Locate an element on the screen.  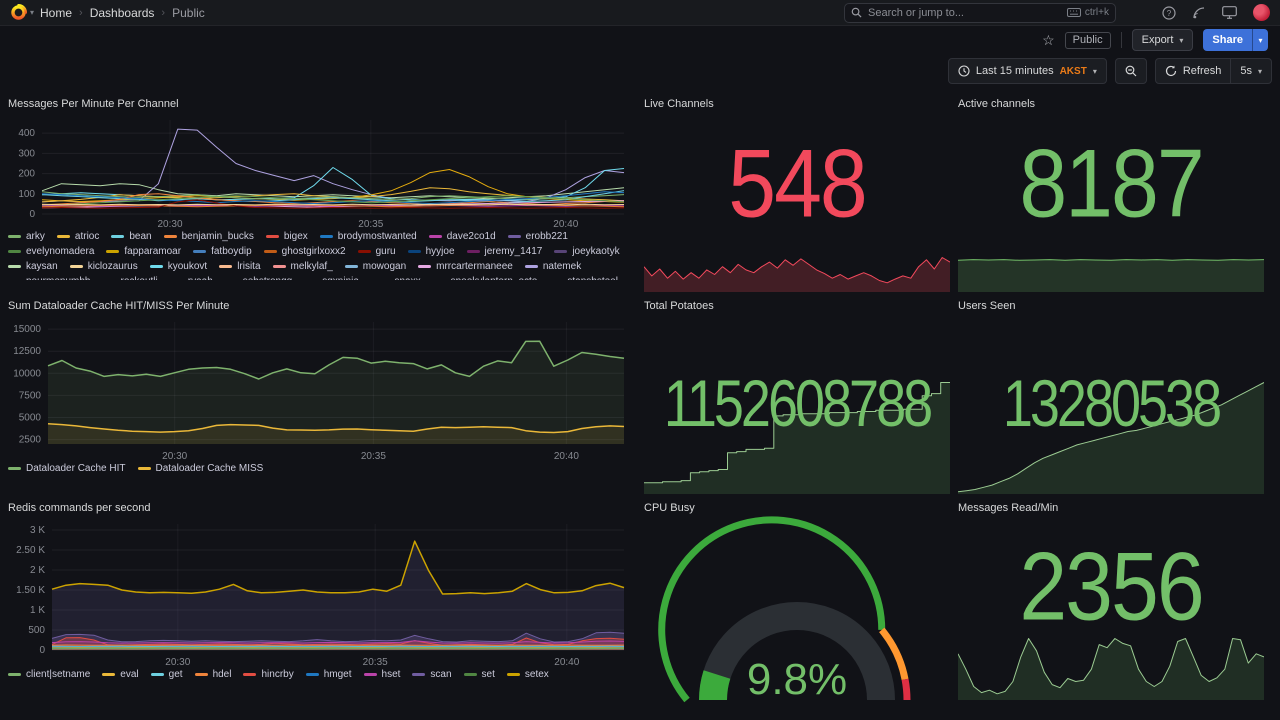
legend-item: hincrby is located at coordinates (268, 674).